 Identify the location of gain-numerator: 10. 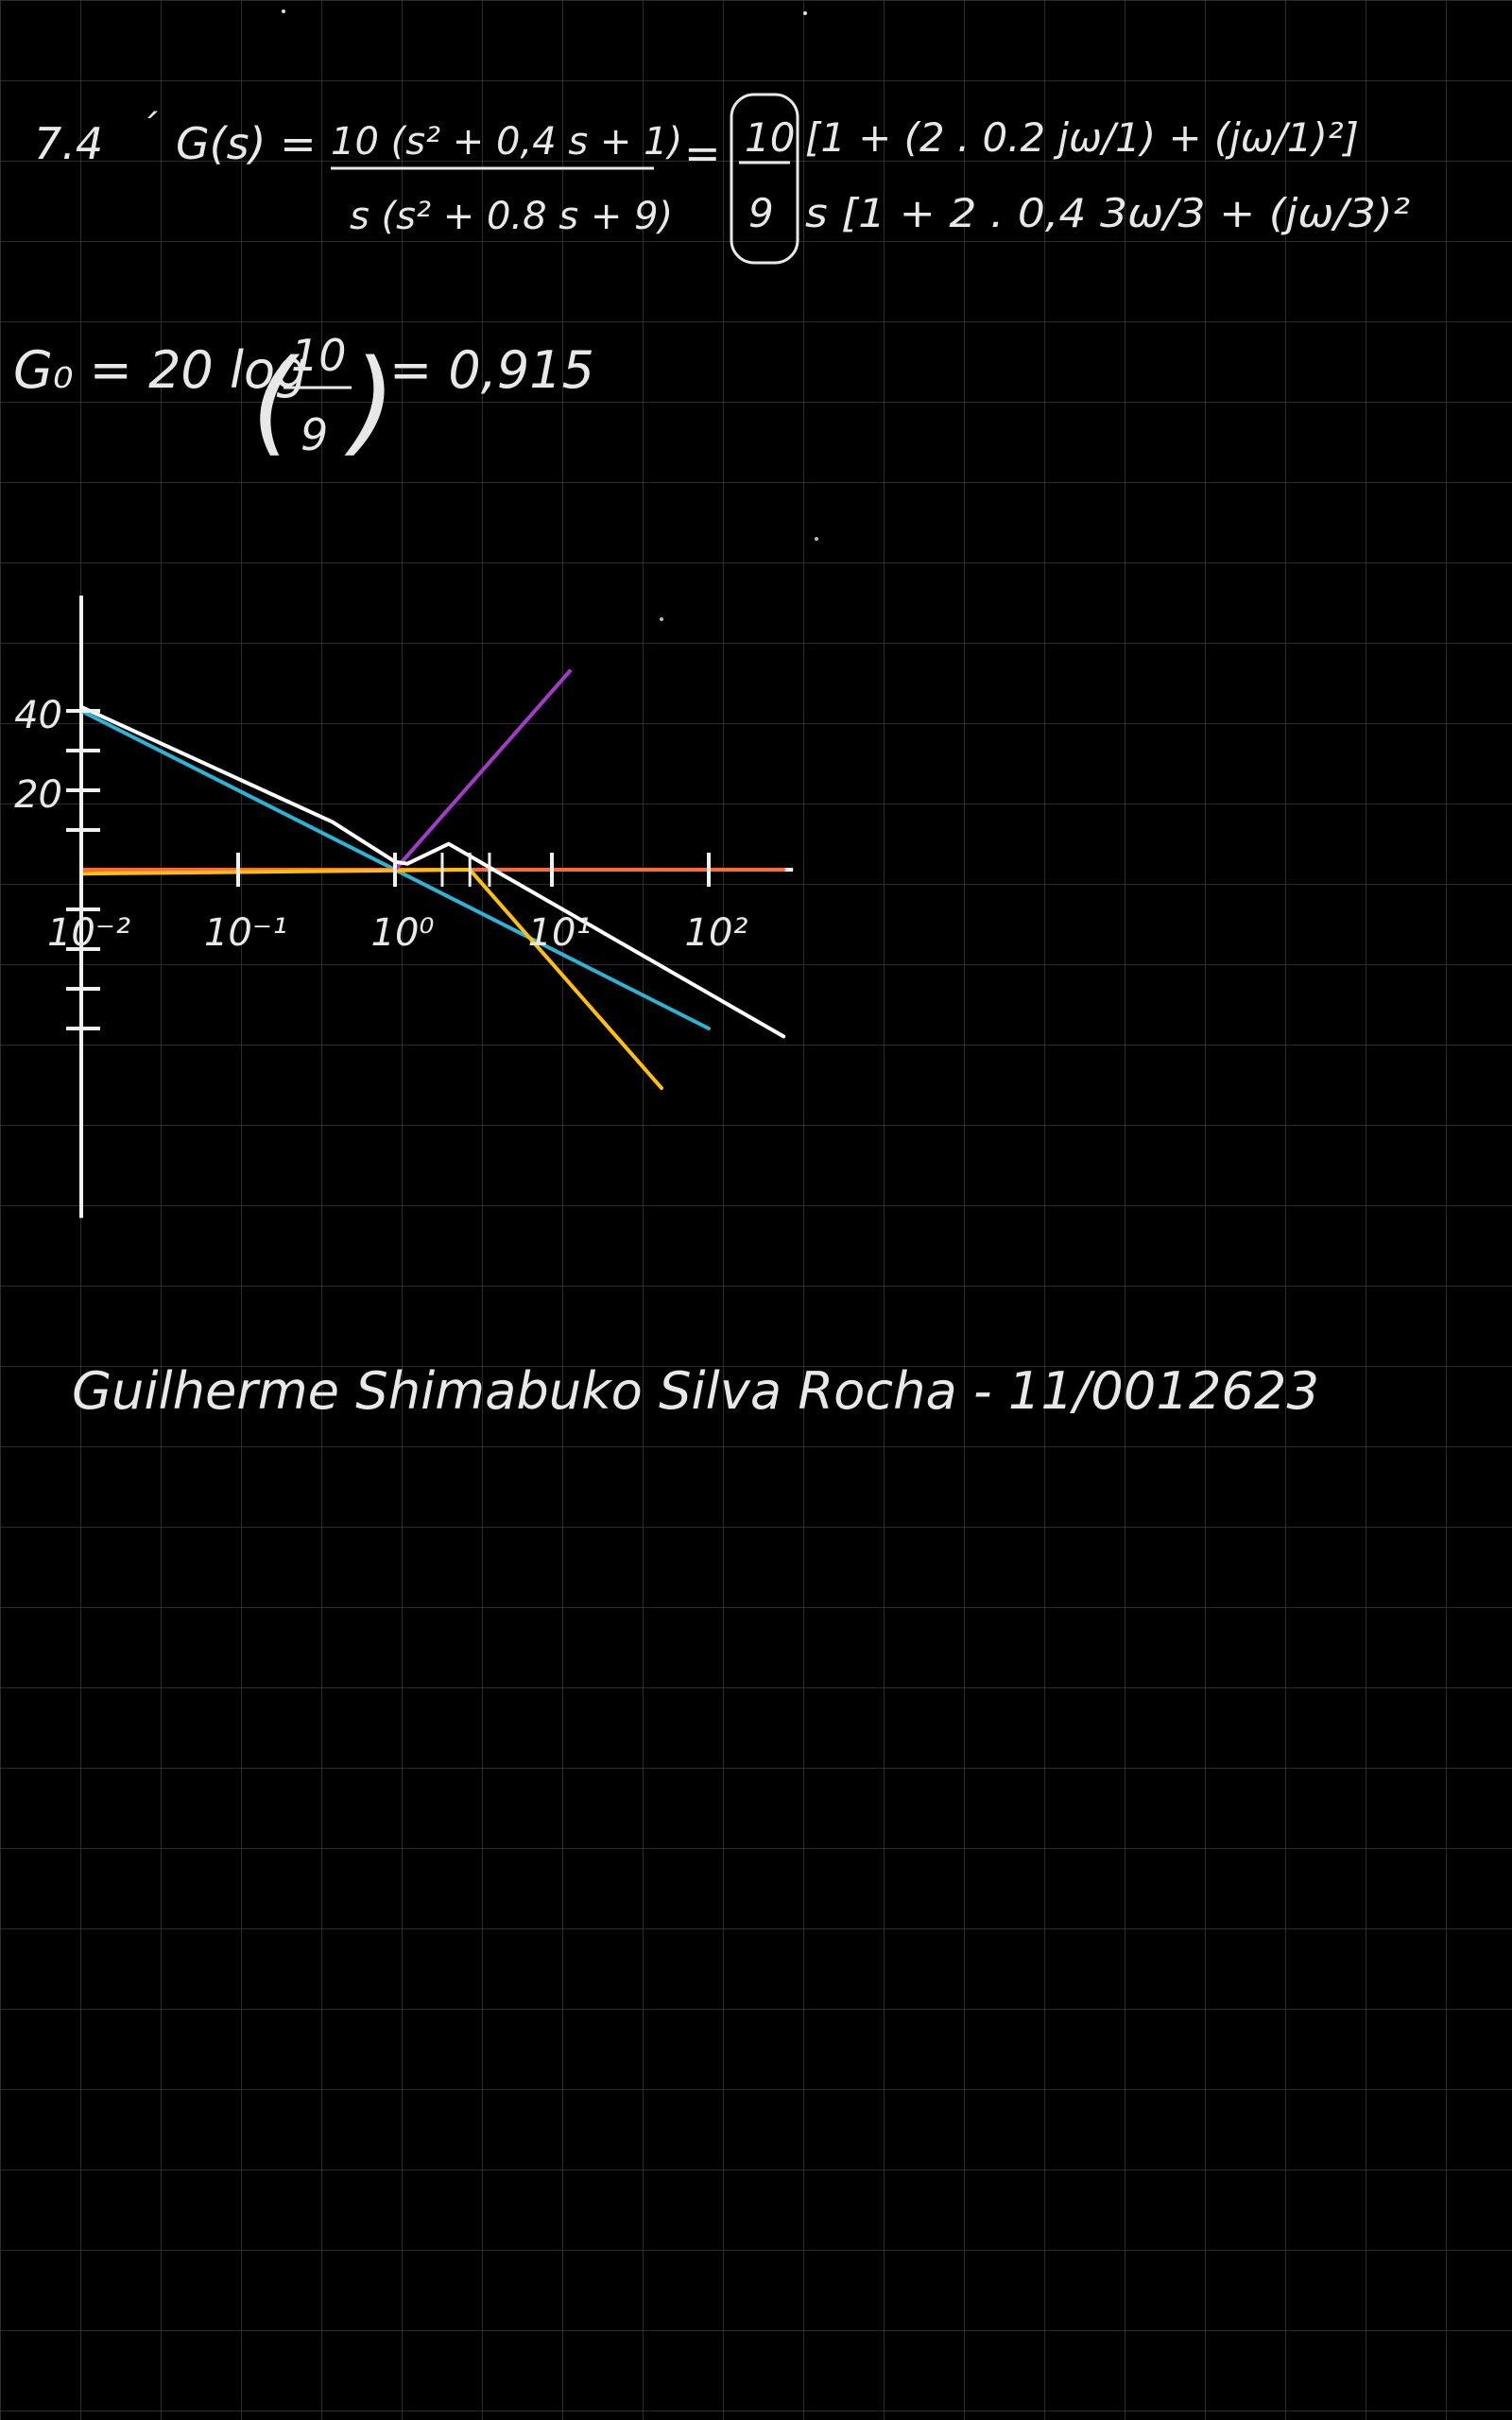
(770, 137).